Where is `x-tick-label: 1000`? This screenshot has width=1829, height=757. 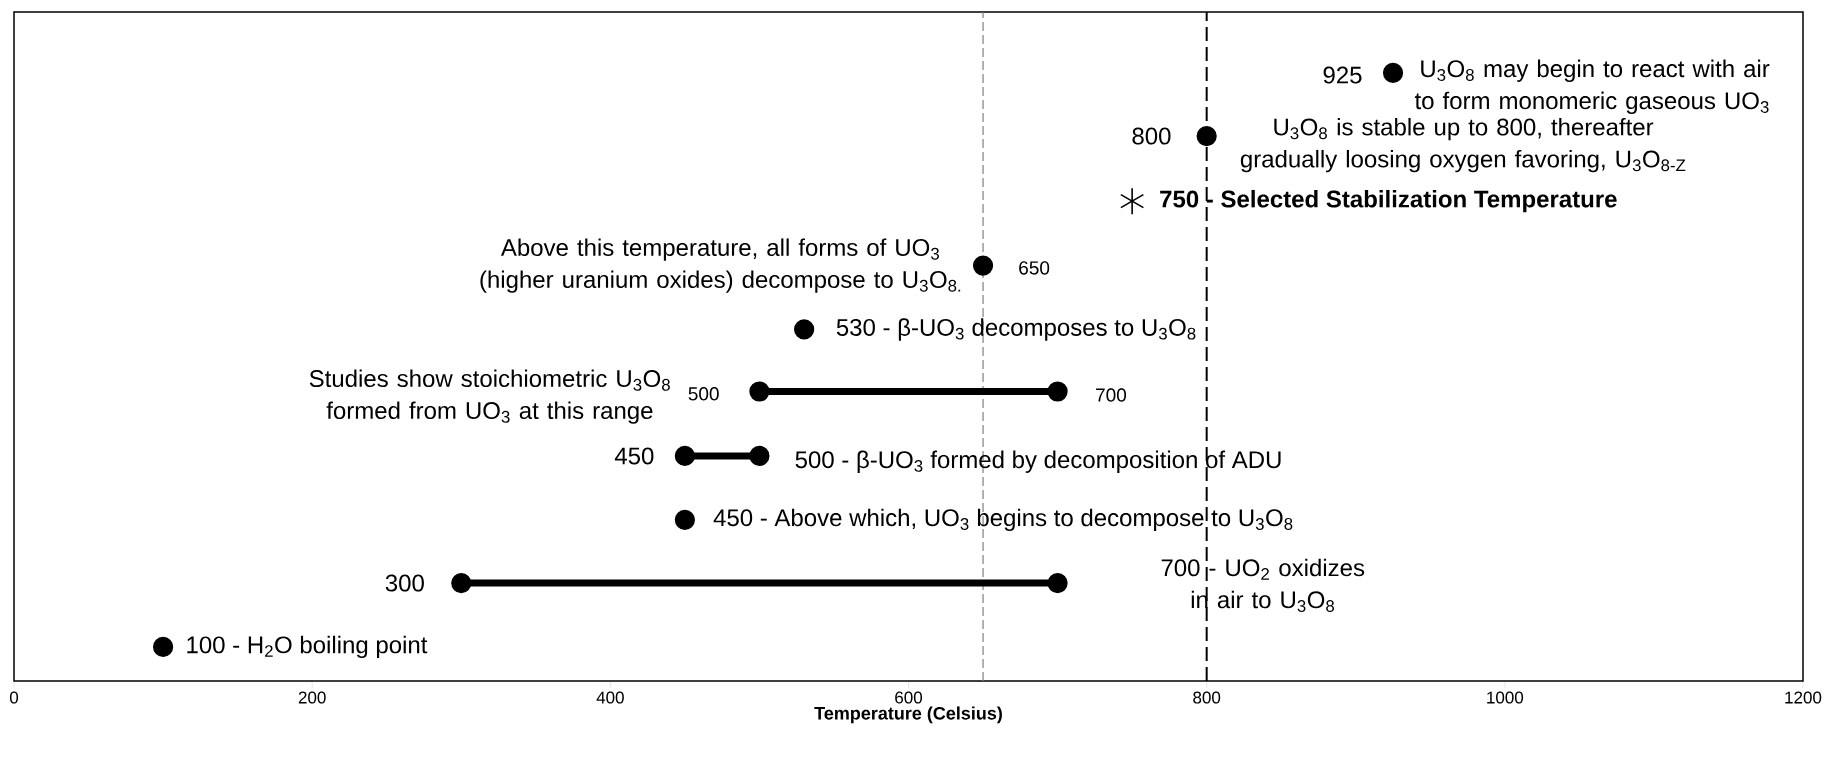
x-tick-label: 1000 is located at coordinates (1505, 697).